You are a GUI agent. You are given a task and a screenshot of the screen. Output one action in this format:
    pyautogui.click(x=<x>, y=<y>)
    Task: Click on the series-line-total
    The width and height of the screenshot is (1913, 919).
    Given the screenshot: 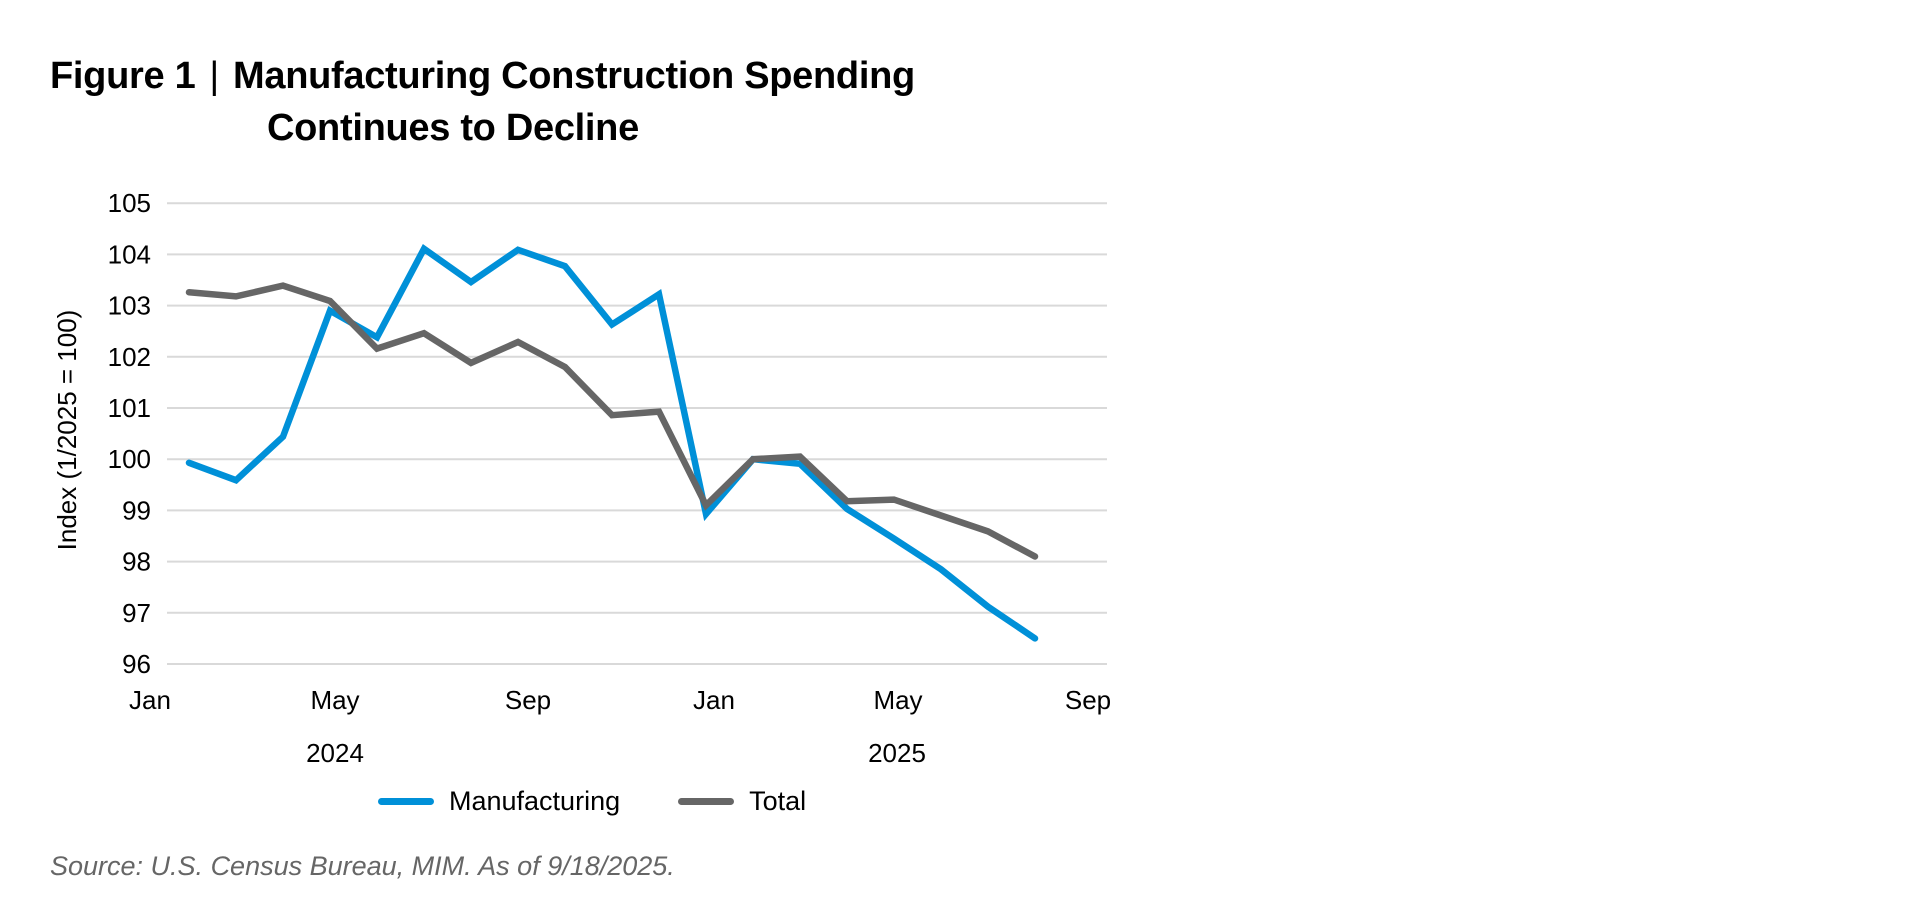 What is the action you would take?
    pyautogui.click(x=612, y=421)
    